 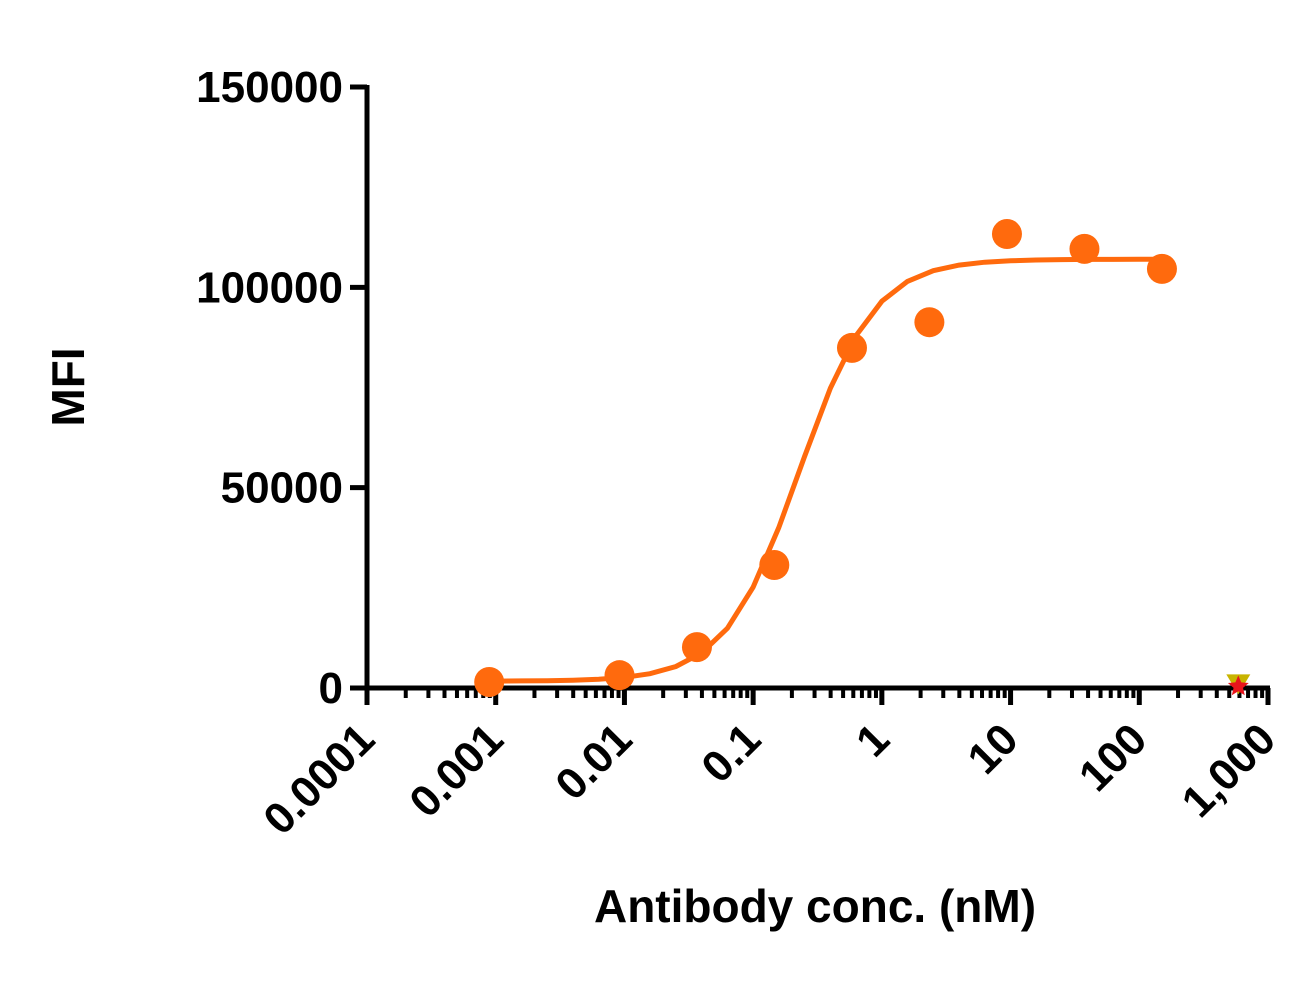 I want to click on y-tick-label: 100000, so click(x=269, y=287).